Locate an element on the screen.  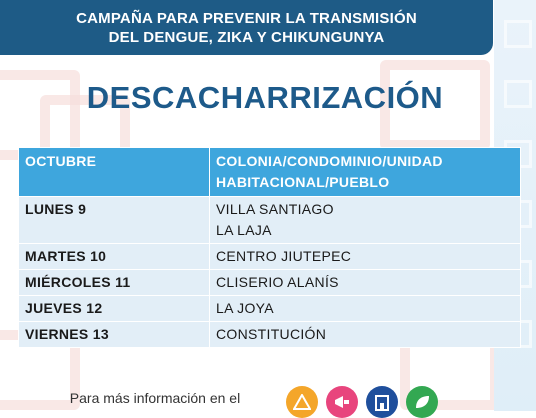
megaphone-icon is located at coordinates (342, 402).